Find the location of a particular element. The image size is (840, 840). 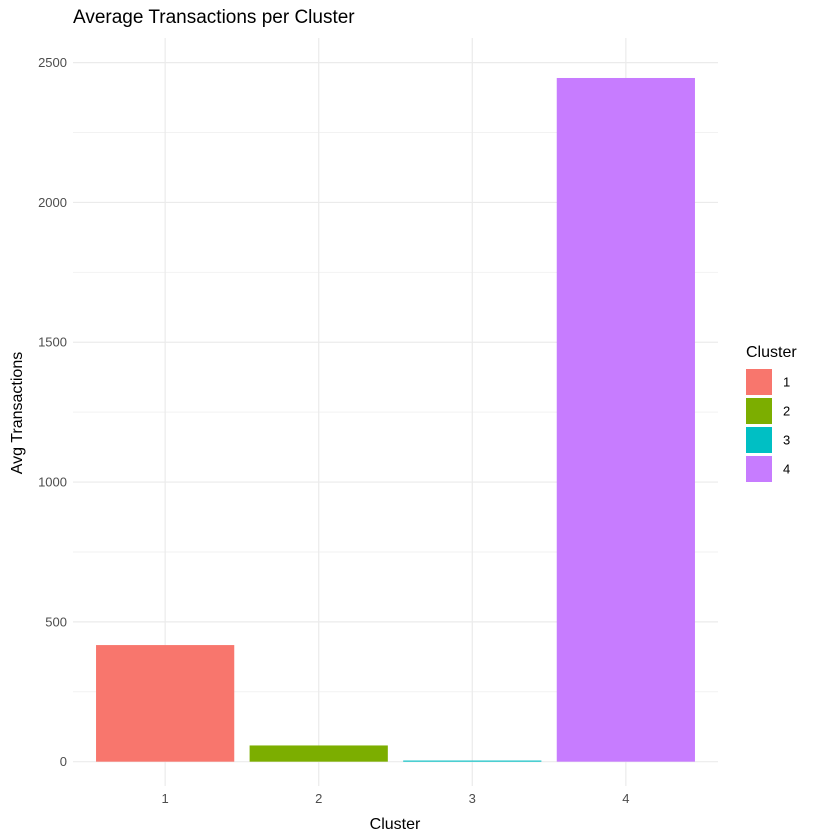

y-tick-label: 0 is located at coordinates (63, 761).